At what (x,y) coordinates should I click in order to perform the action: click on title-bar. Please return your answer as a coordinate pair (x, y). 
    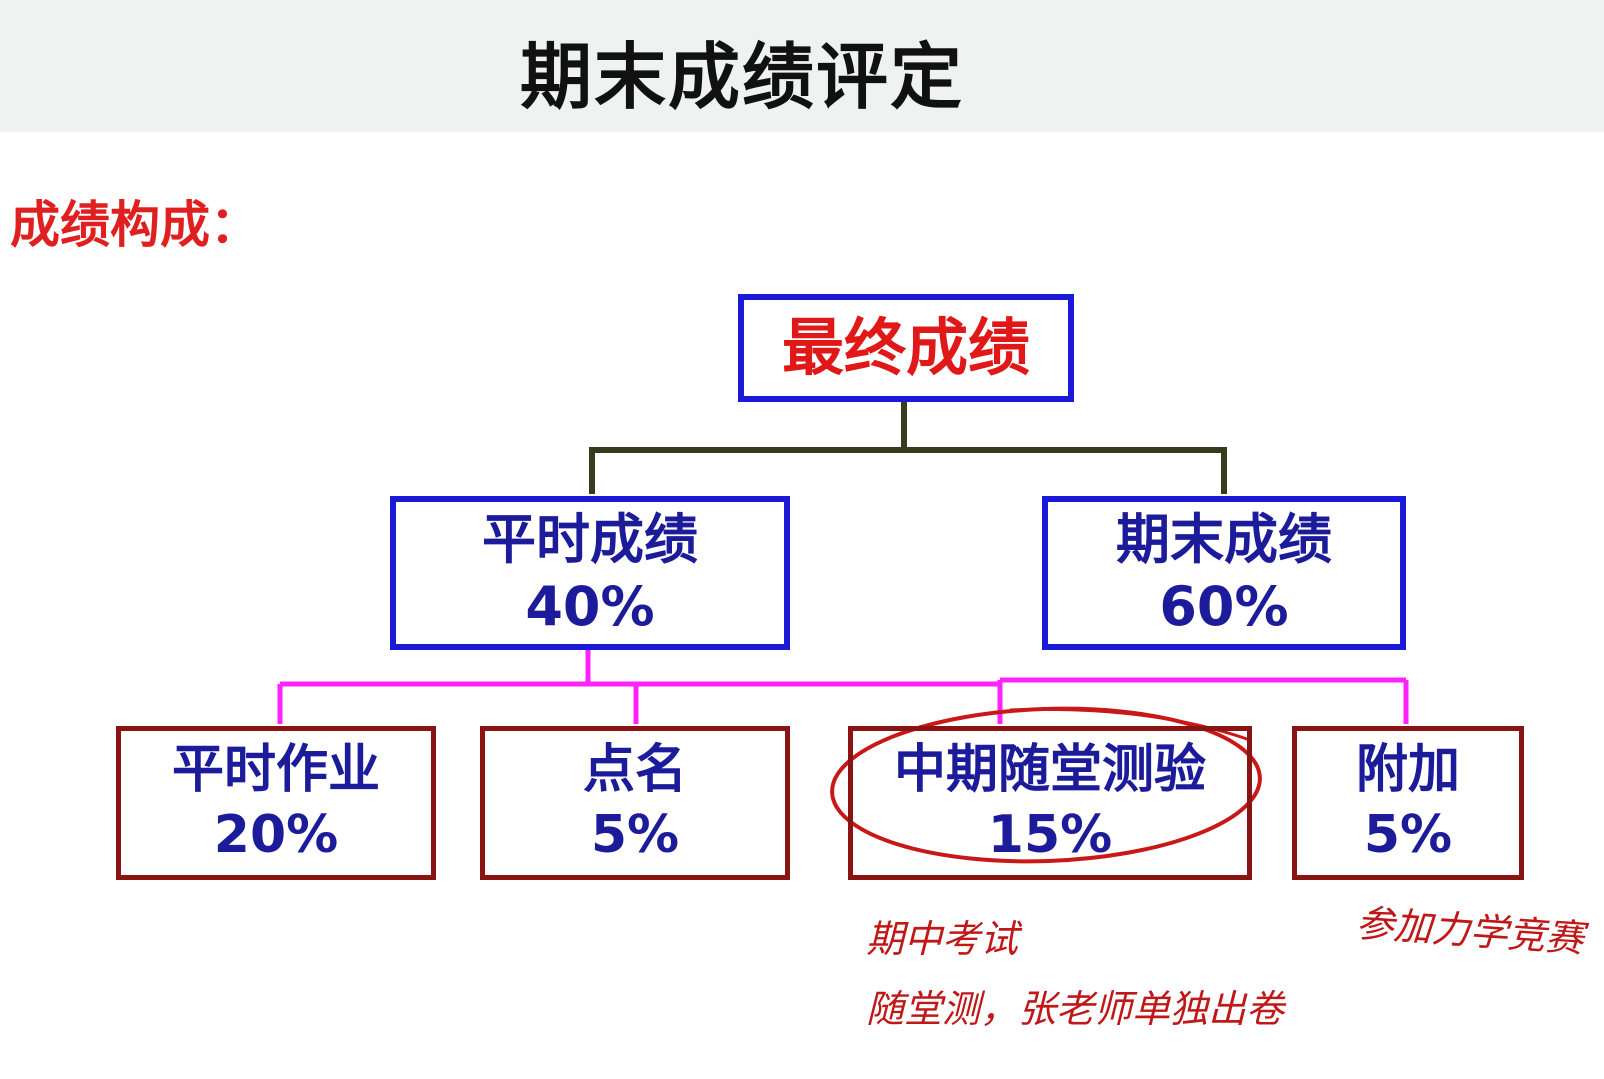
    Looking at the image, I should click on (802, 66).